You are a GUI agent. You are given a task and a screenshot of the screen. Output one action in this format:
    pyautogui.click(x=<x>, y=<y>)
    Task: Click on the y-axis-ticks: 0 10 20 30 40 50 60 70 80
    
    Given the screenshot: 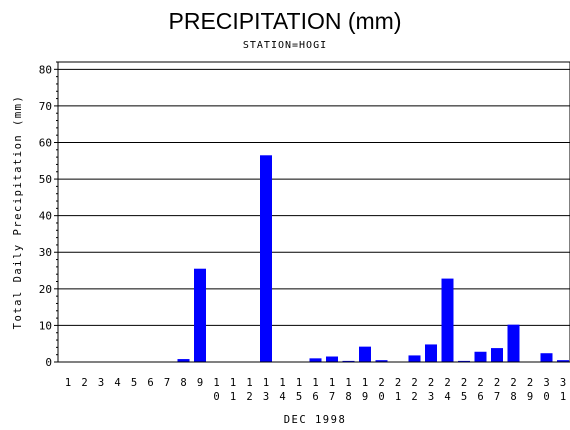 What is the action you would take?
    pyautogui.click(x=48, y=215)
    